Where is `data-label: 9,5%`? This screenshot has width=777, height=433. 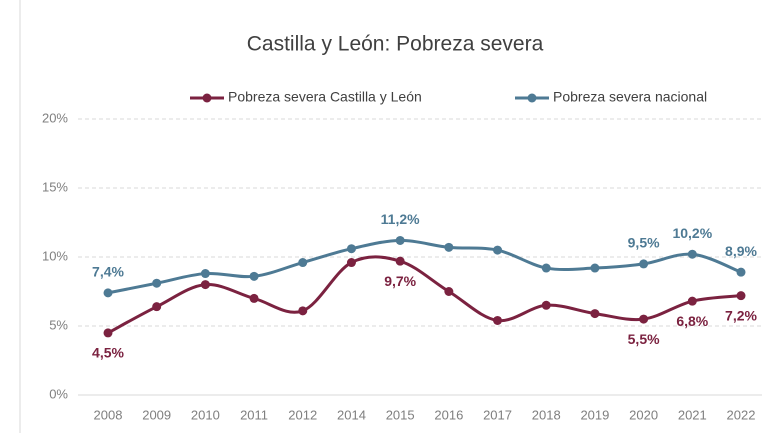
data-label: 9,5% is located at coordinates (644, 243).